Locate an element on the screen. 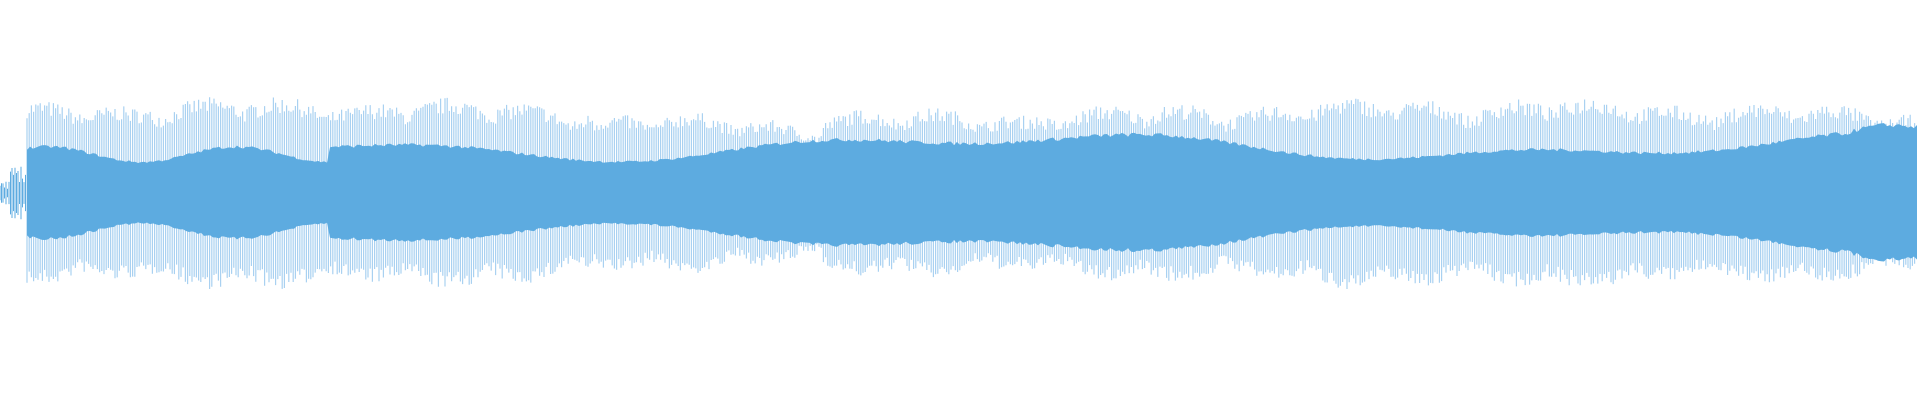 Image resolution: width=1920 pixels, height=400 pixels. waveform-intro is located at coordinates (13, 193).